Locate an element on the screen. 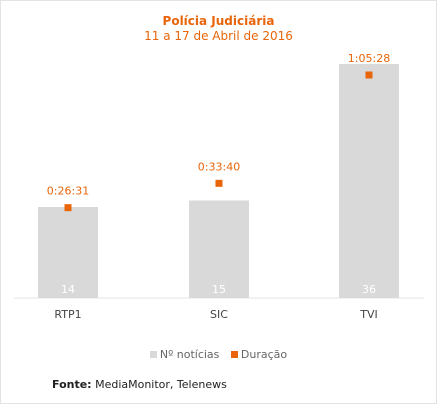 The height and width of the screenshot is (404, 437). chart-legend: Nº notícias Duração is located at coordinates (218, 354).